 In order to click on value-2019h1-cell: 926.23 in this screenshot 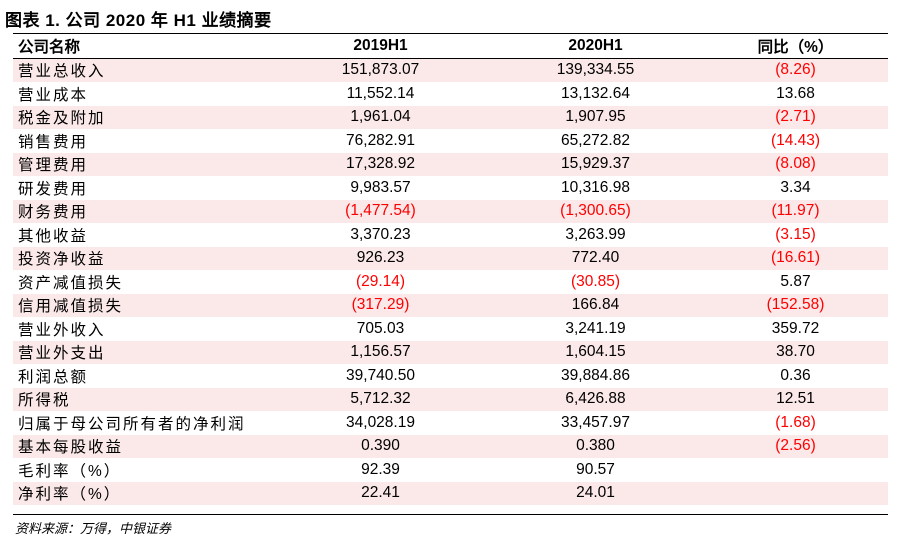, I will do `click(380, 258)`.